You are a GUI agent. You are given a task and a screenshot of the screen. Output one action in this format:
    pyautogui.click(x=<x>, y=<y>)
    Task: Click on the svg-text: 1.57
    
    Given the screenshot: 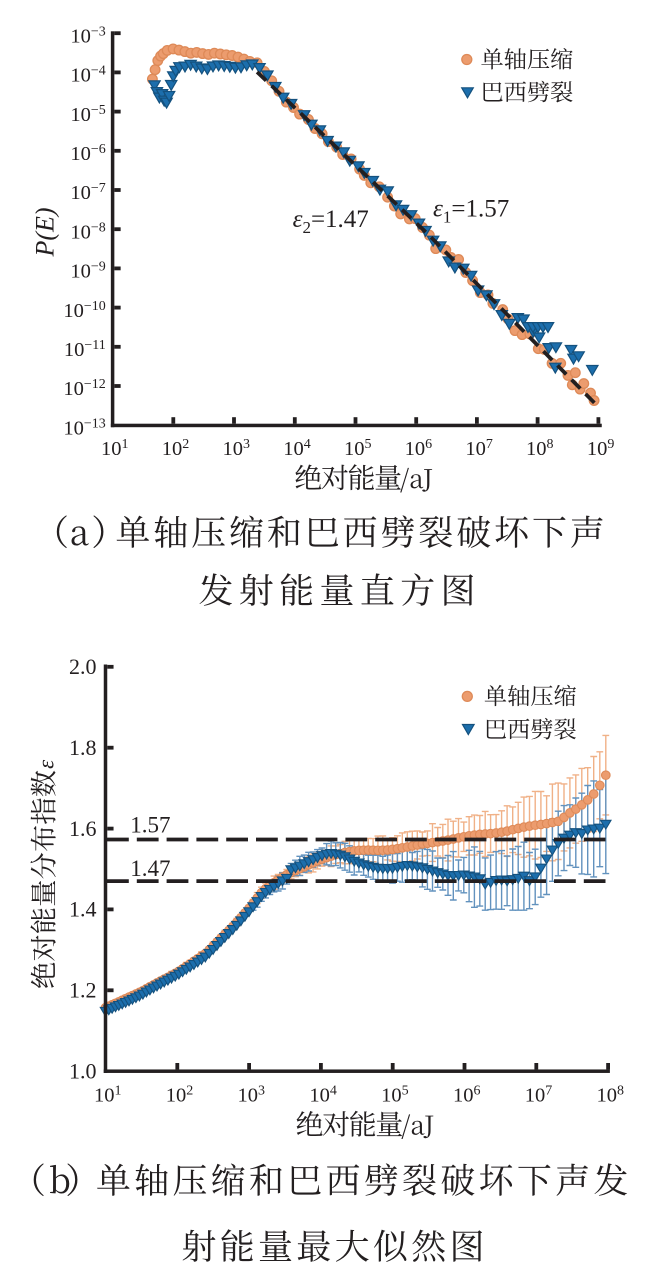 What is the action you would take?
    pyautogui.click(x=150, y=825)
    